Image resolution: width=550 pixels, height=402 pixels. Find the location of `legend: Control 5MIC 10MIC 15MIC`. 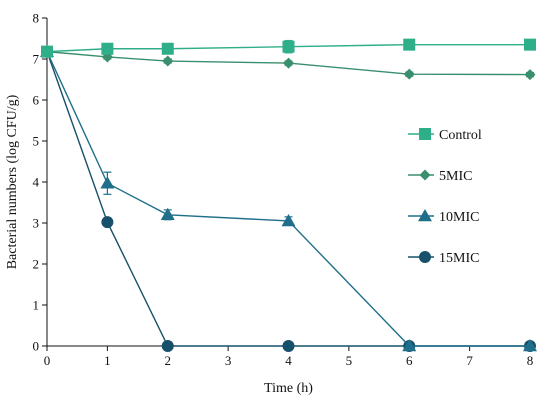

legend: Control 5MIC 10MIC 15MIC is located at coordinates (445, 197).